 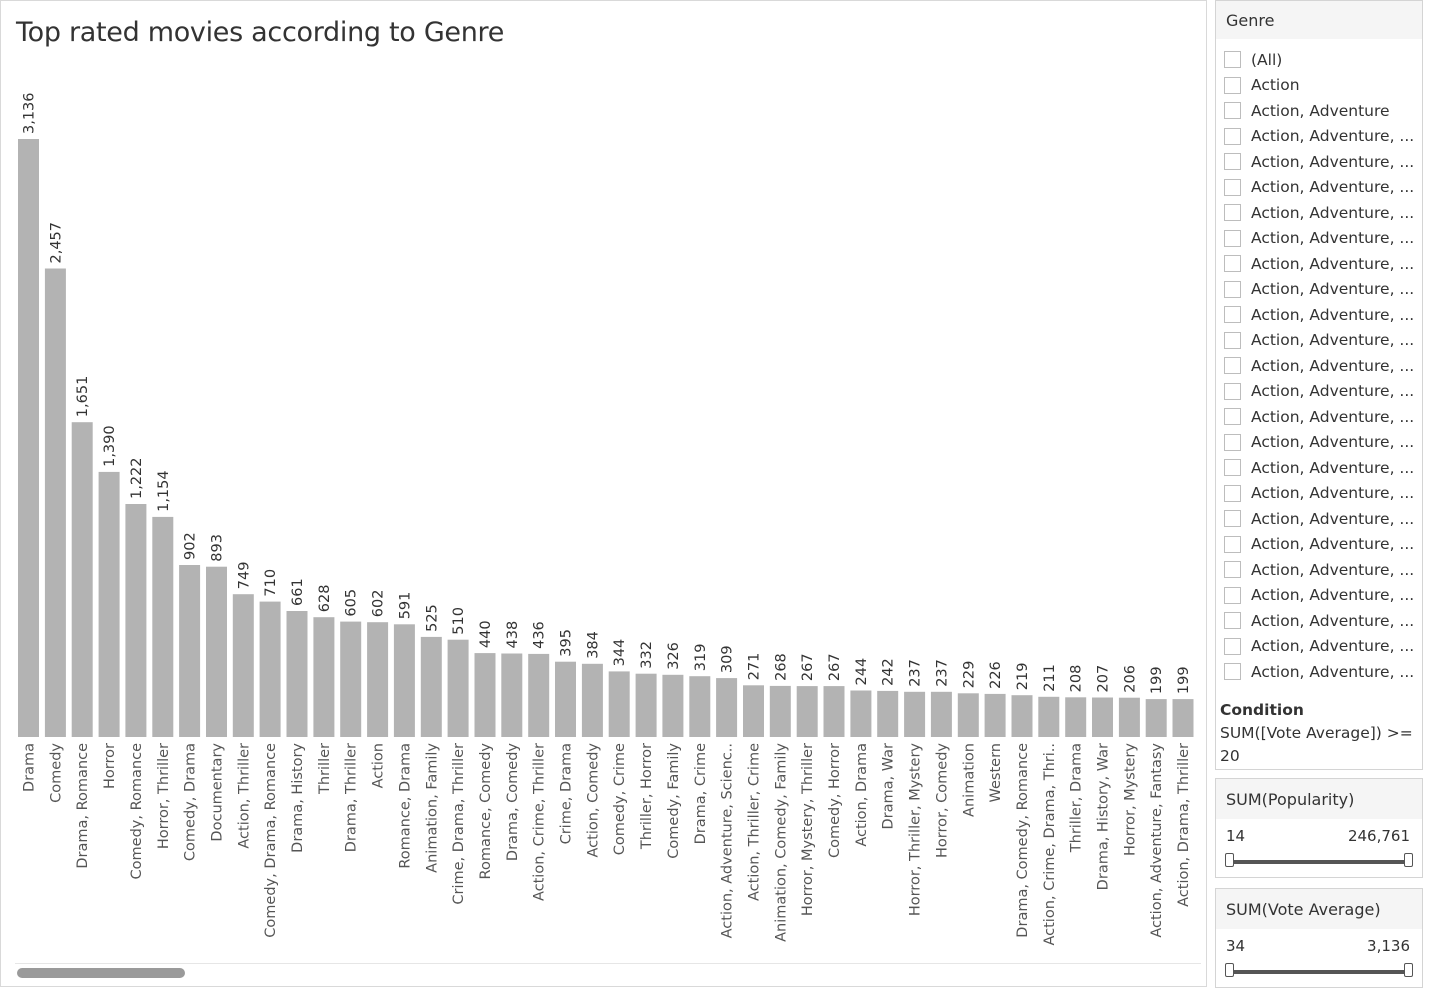 What do you see at coordinates (1229, 860) in the screenshot?
I see `popularity-slider-min-handle` at bounding box center [1229, 860].